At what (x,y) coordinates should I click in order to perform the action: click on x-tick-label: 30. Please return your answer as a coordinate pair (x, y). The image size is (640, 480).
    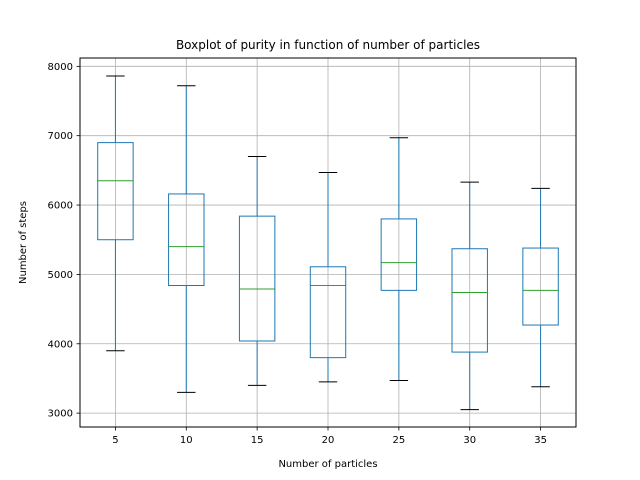
    Looking at the image, I should click on (469, 440).